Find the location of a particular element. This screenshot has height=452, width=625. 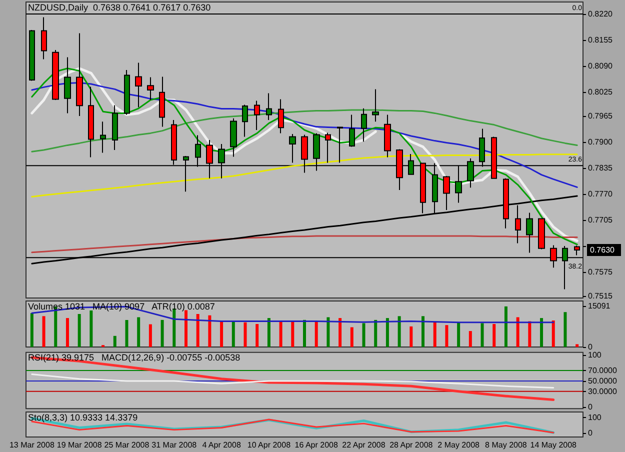

x-tick-label: 13 Mar 2008 is located at coordinates (32, 445).